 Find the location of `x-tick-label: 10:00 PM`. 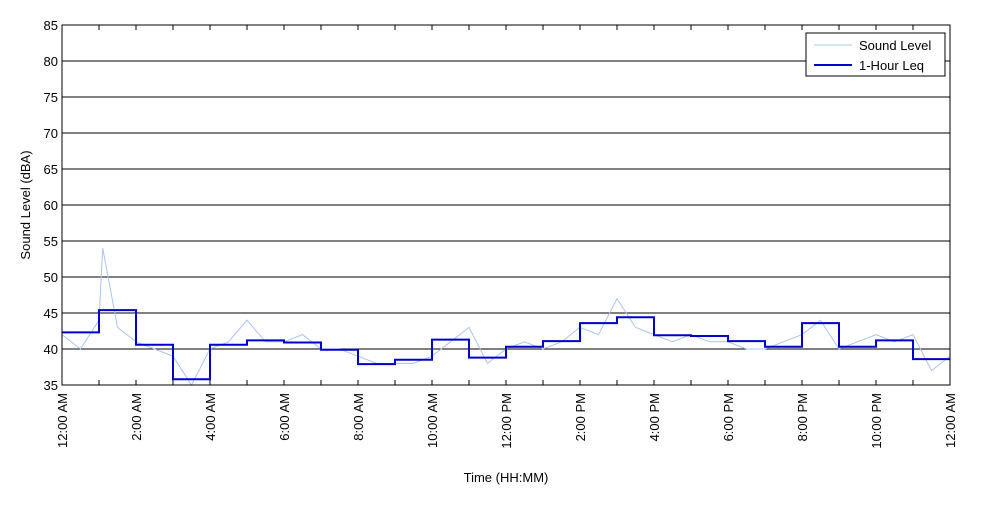

x-tick-label: 10:00 PM is located at coordinates (876, 421).